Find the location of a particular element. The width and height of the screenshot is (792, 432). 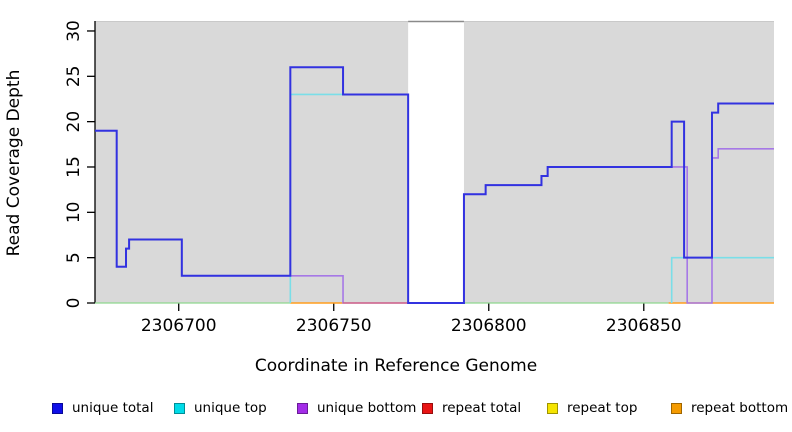

legend-item-unique-top: unique top is located at coordinates (220, 408).